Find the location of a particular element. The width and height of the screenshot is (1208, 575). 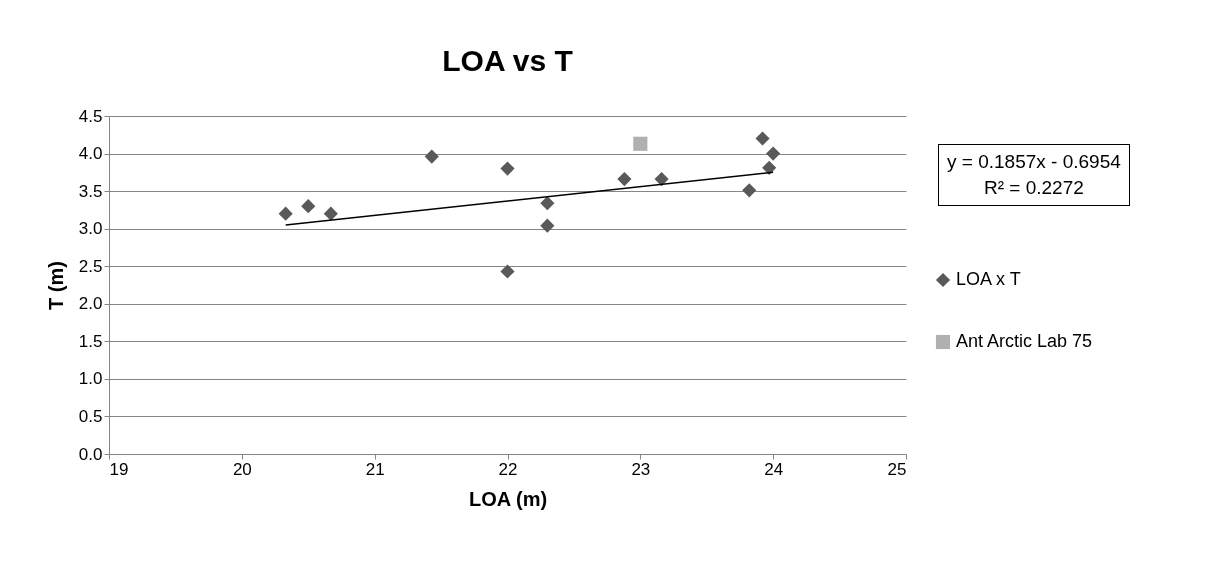

legend-label: Ant Arctic Lab 75 is located at coordinates (1024, 341).